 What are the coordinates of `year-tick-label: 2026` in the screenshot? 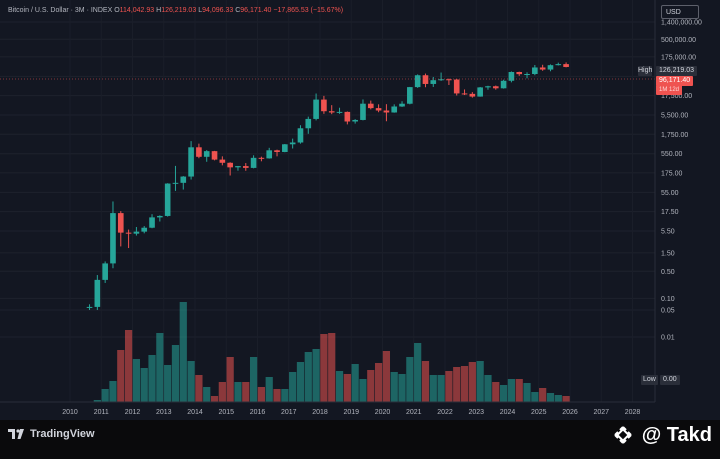 It's located at (570, 412).